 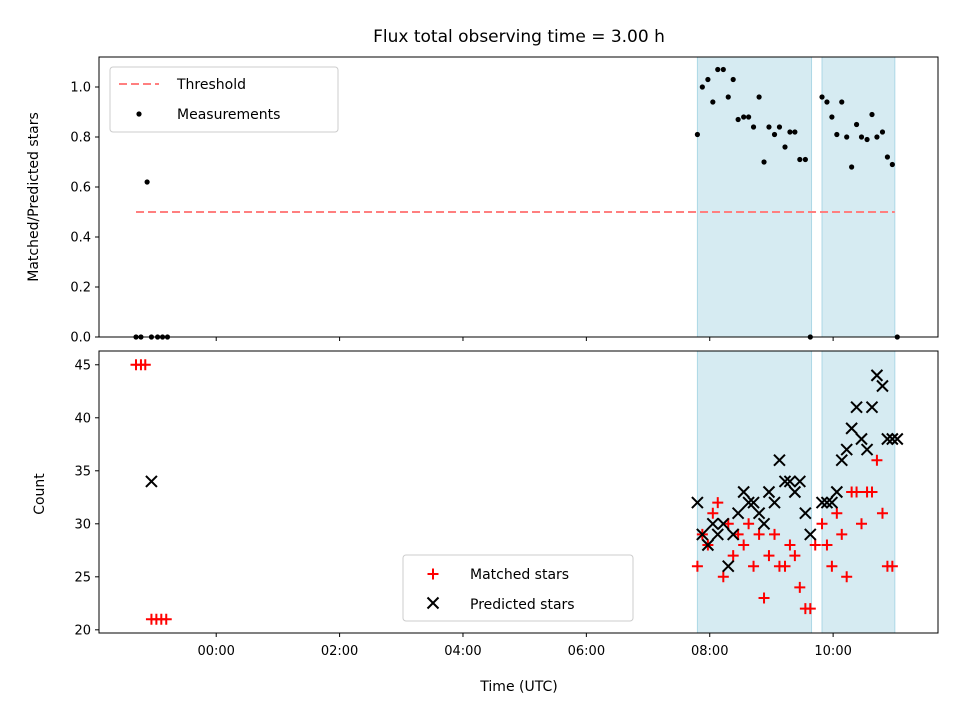 What do you see at coordinates (586, 651) in the screenshot?
I see `x-tick-label: 06:00` at bounding box center [586, 651].